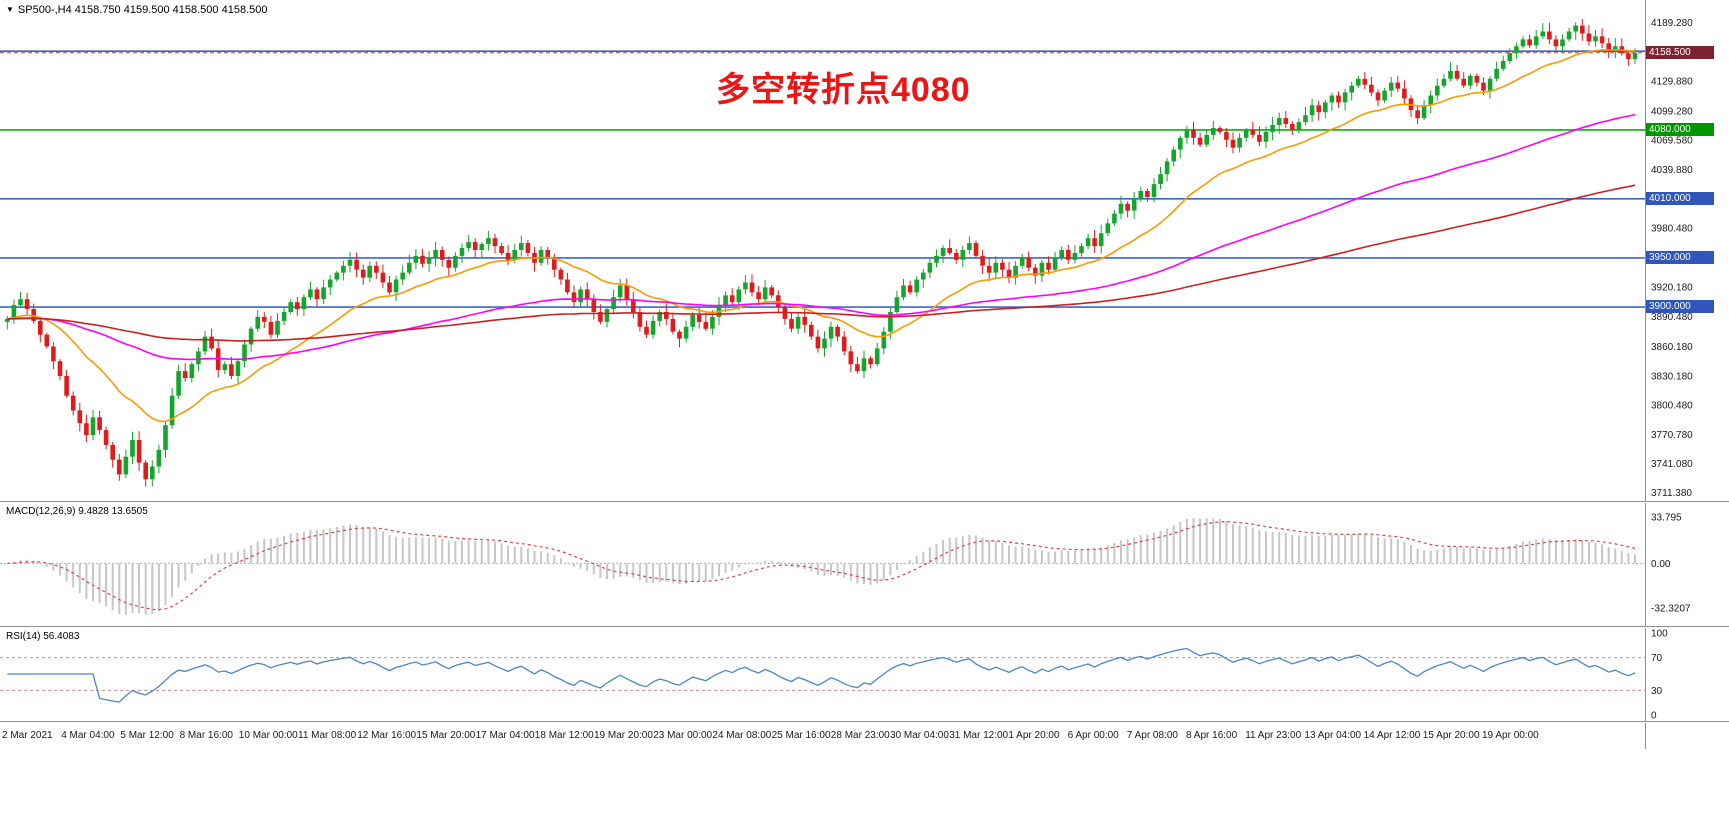 This screenshot has width=1729, height=828. What do you see at coordinates (1680, 257) in the screenshot?
I see `price-level-tag: 3950.000` at bounding box center [1680, 257].